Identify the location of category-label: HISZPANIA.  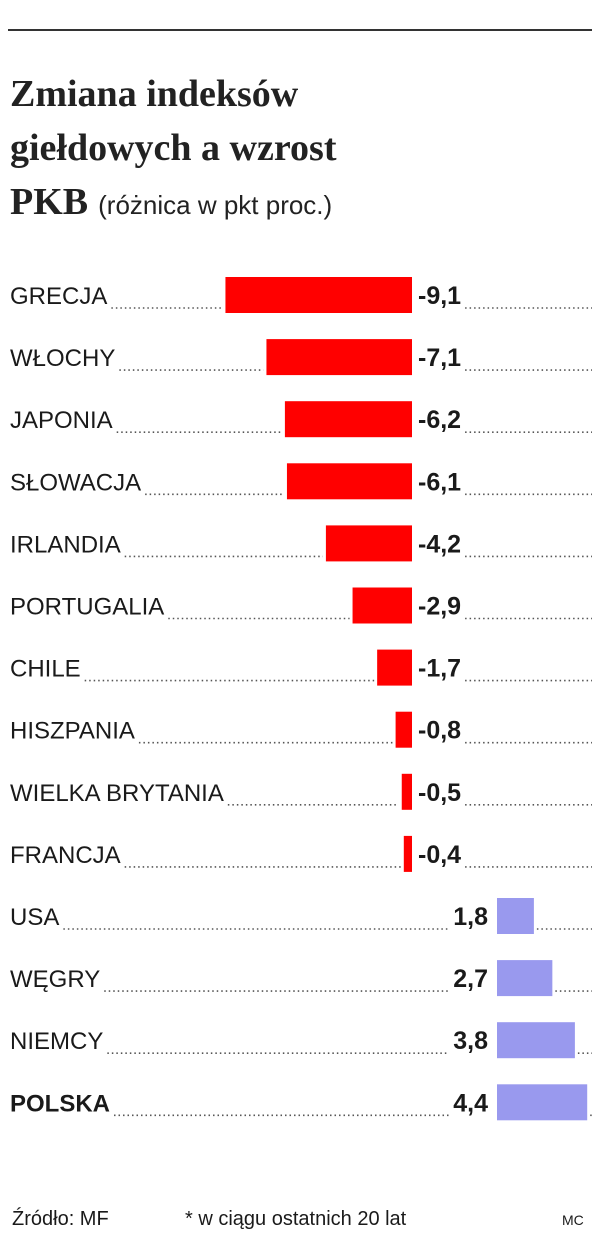
(72, 731).